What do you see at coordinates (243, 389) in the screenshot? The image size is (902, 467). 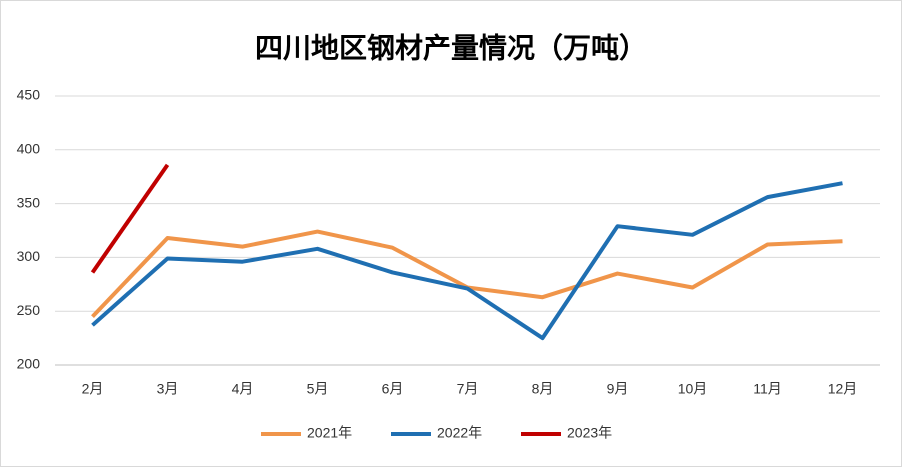 I see `x-tick-label: 4月` at bounding box center [243, 389].